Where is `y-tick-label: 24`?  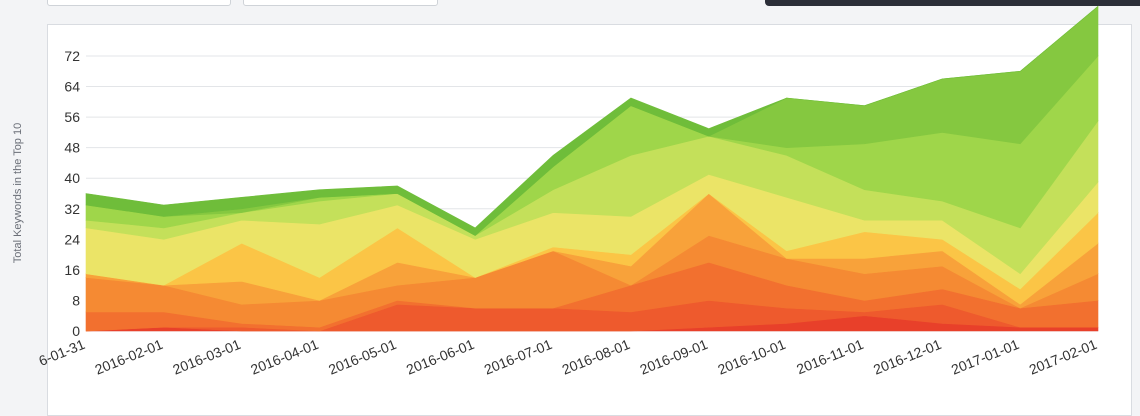 y-tick-label: 24 is located at coordinates (72, 239).